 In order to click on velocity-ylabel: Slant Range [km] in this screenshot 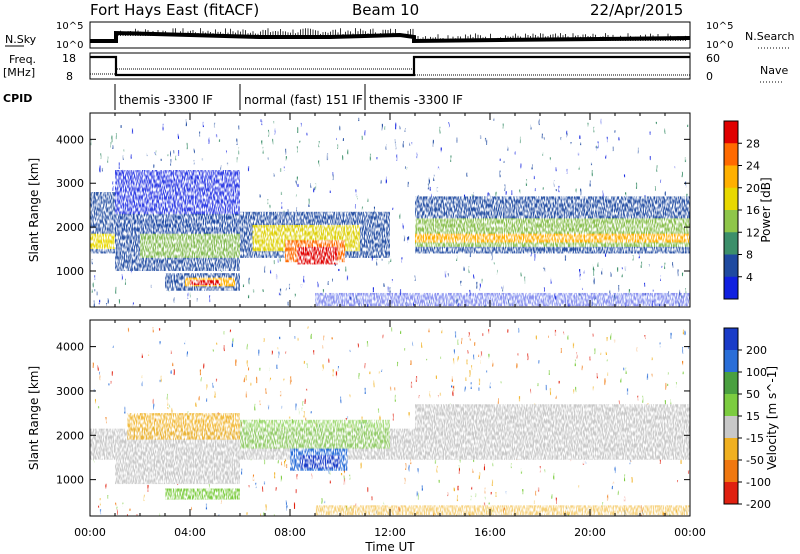, I will do `click(34, 418)`.